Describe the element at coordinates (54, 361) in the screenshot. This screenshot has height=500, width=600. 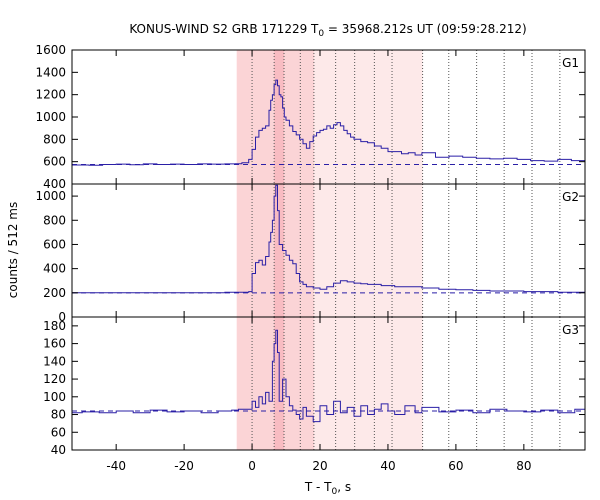
I see `y-tick-label: 140` at that location.